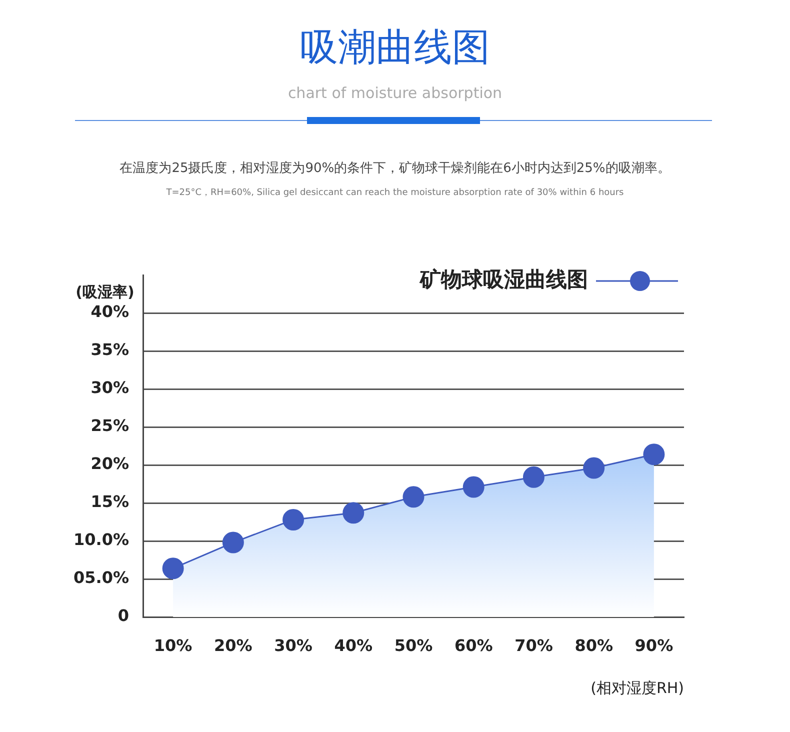 This screenshot has height=732, width=790. I want to click on x-tick-label: 70%, so click(533, 645).